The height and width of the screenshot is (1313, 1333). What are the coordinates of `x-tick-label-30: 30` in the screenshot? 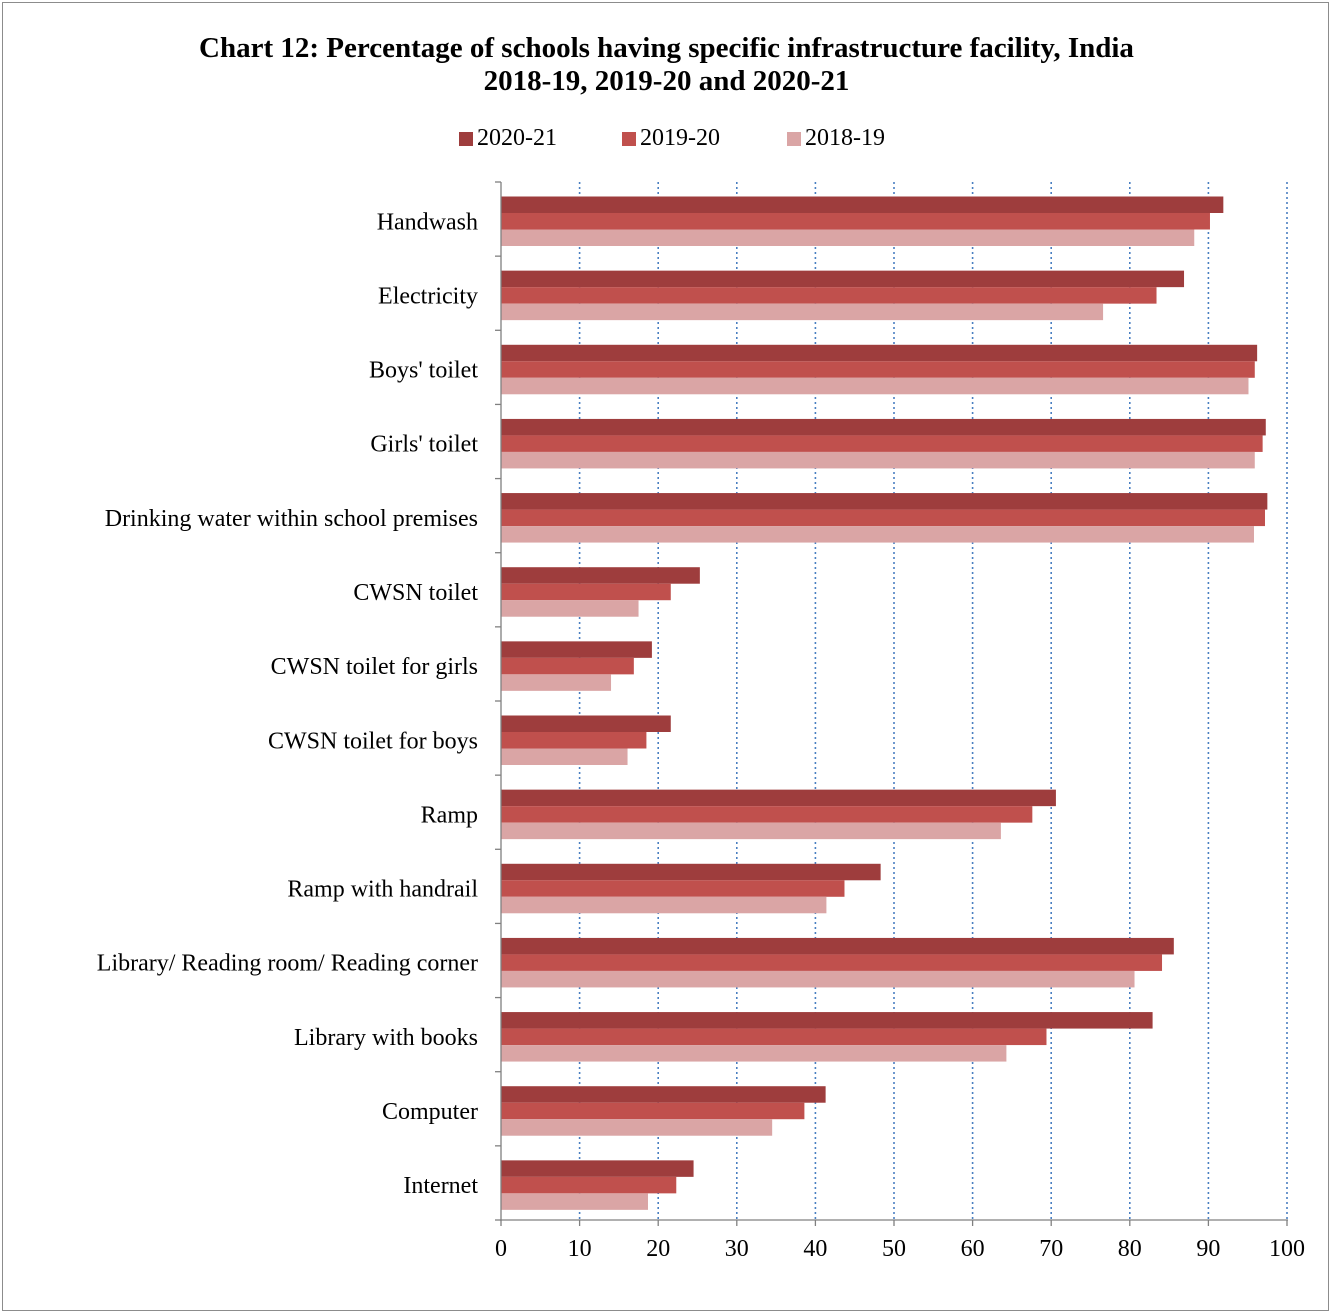 It's located at (737, 1249).